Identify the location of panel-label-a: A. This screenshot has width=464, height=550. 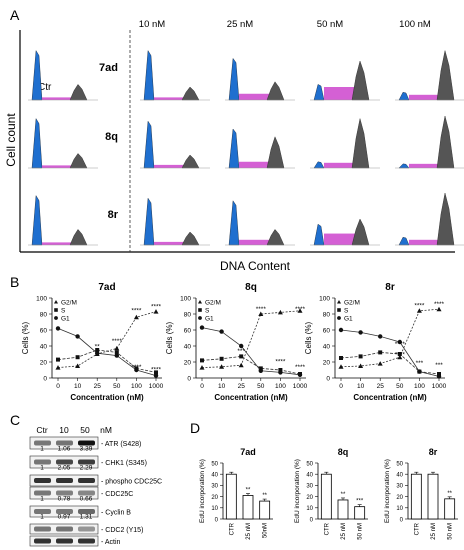
(15, 15).